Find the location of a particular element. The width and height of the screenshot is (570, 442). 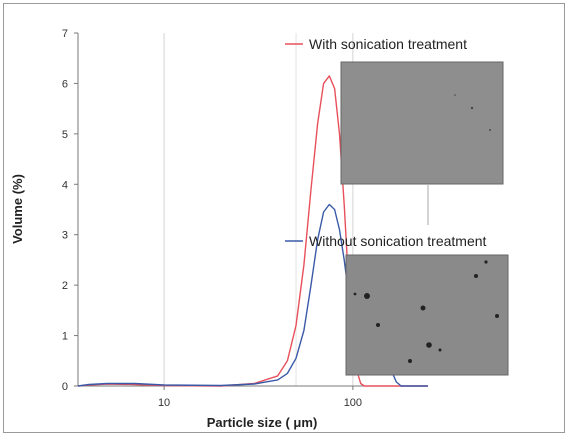

micrograph-without-sonication is located at coordinates (427, 315).